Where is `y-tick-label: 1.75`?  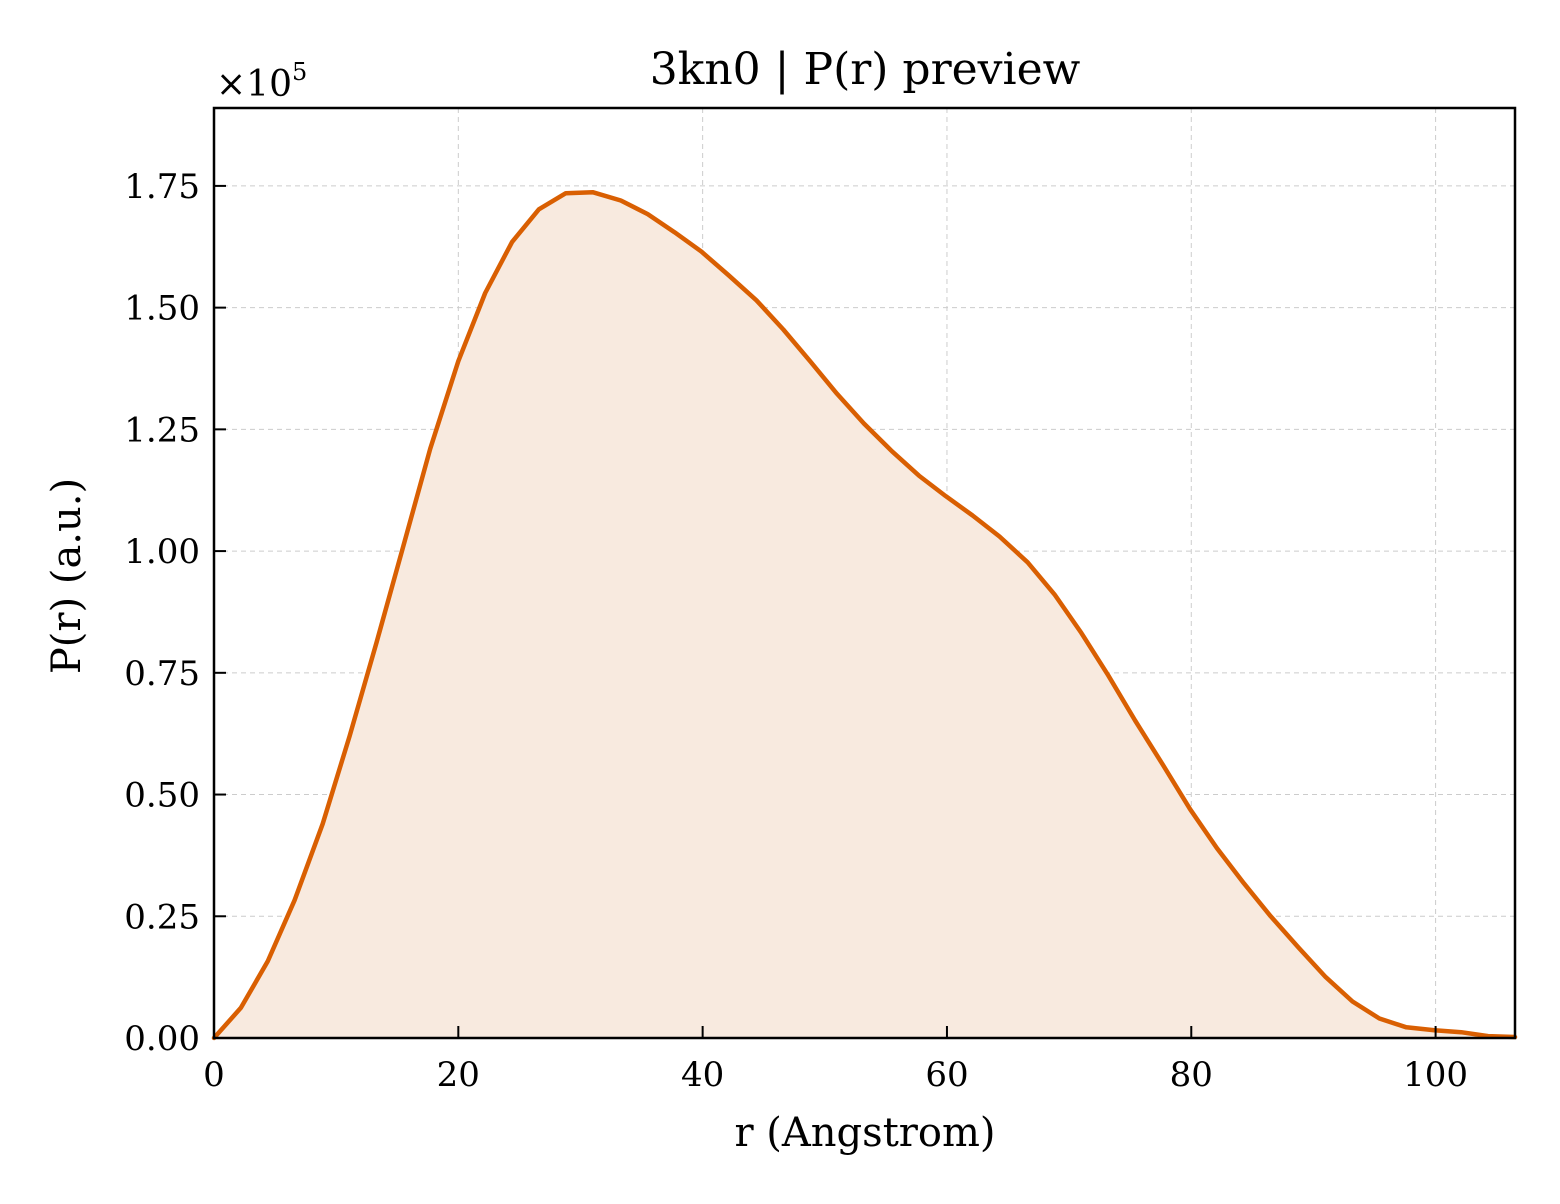 y-tick-label: 1.75 is located at coordinates (162, 187).